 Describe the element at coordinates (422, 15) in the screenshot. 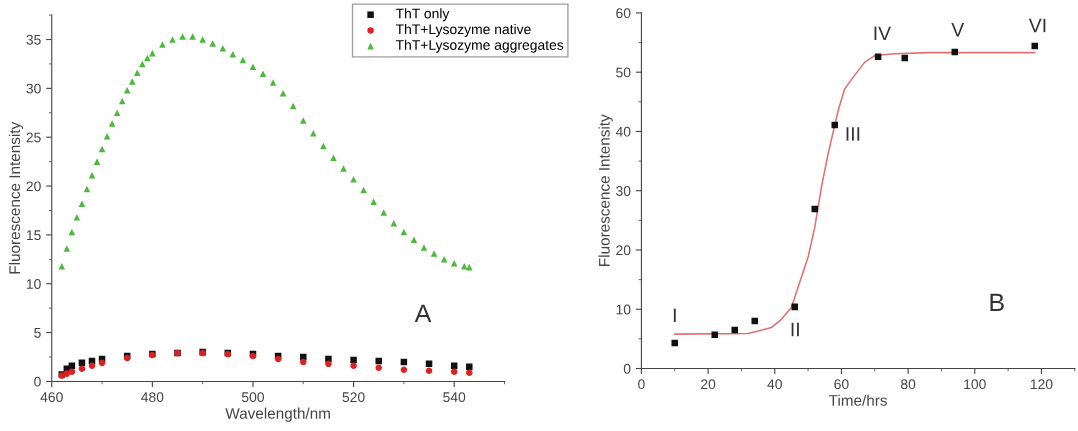

I see `legend-label: ThT only` at that location.